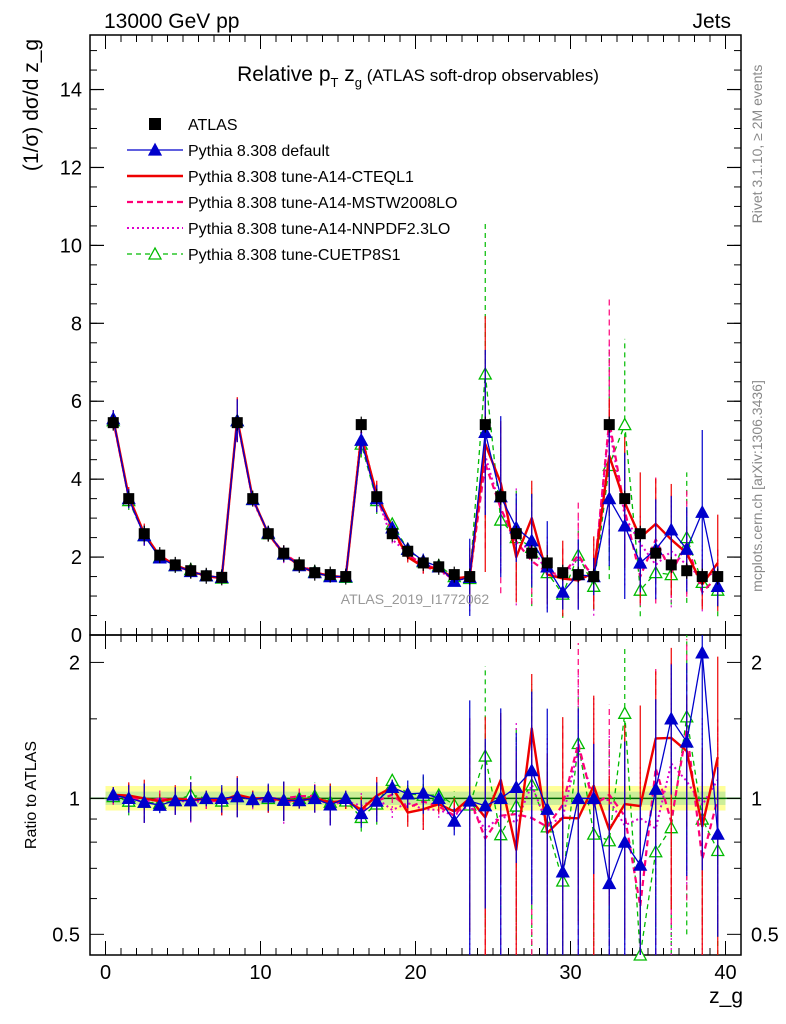 The image size is (786, 1024). I want to click on title-part-c: (ATLAS soft-drop observables), so click(480, 75).